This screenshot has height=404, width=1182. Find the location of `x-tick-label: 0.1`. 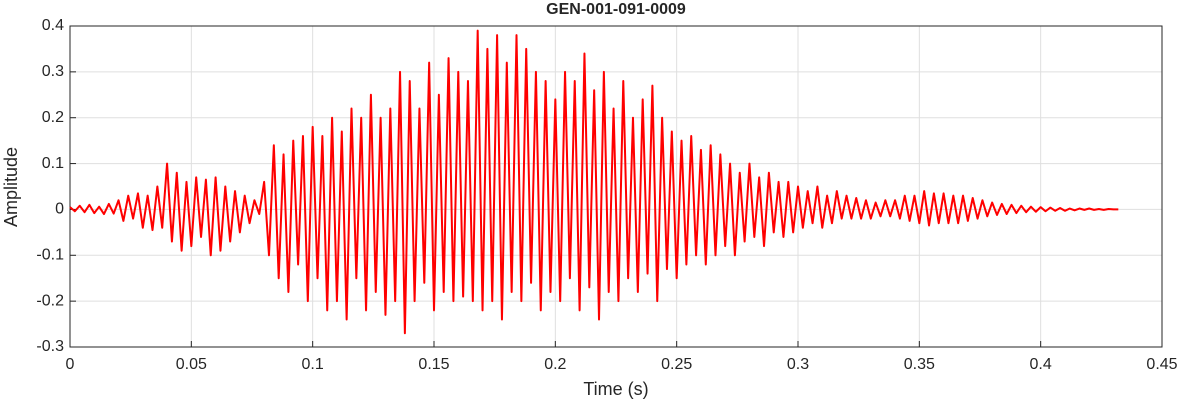

x-tick-label: 0.1 is located at coordinates (313, 364).